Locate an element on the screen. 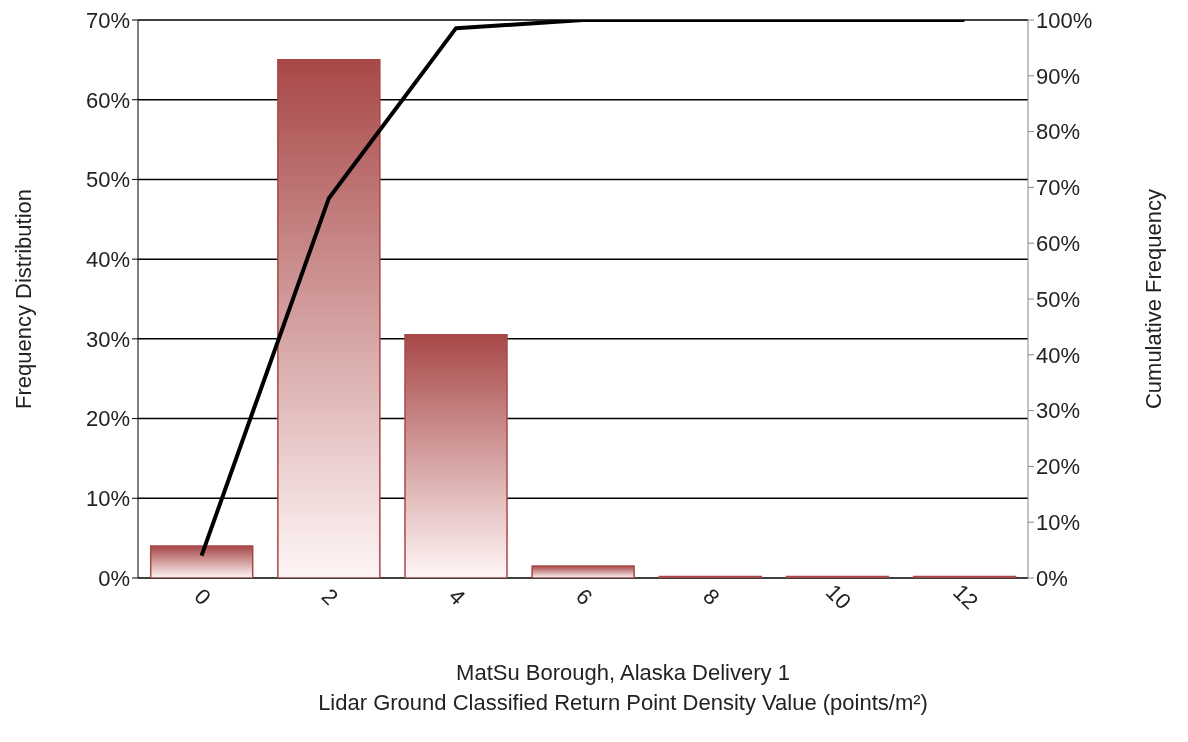 This screenshot has width=1188, height=742. y-tick-label: 10% is located at coordinates (107, 499).